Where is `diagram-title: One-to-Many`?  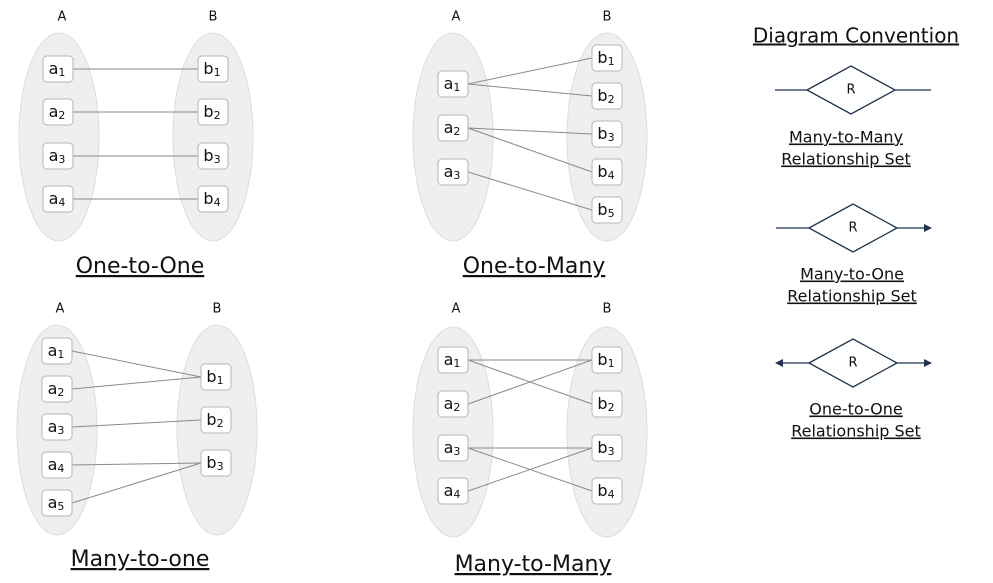 diagram-title: One-to-Many is located at coordinates (534, 266).